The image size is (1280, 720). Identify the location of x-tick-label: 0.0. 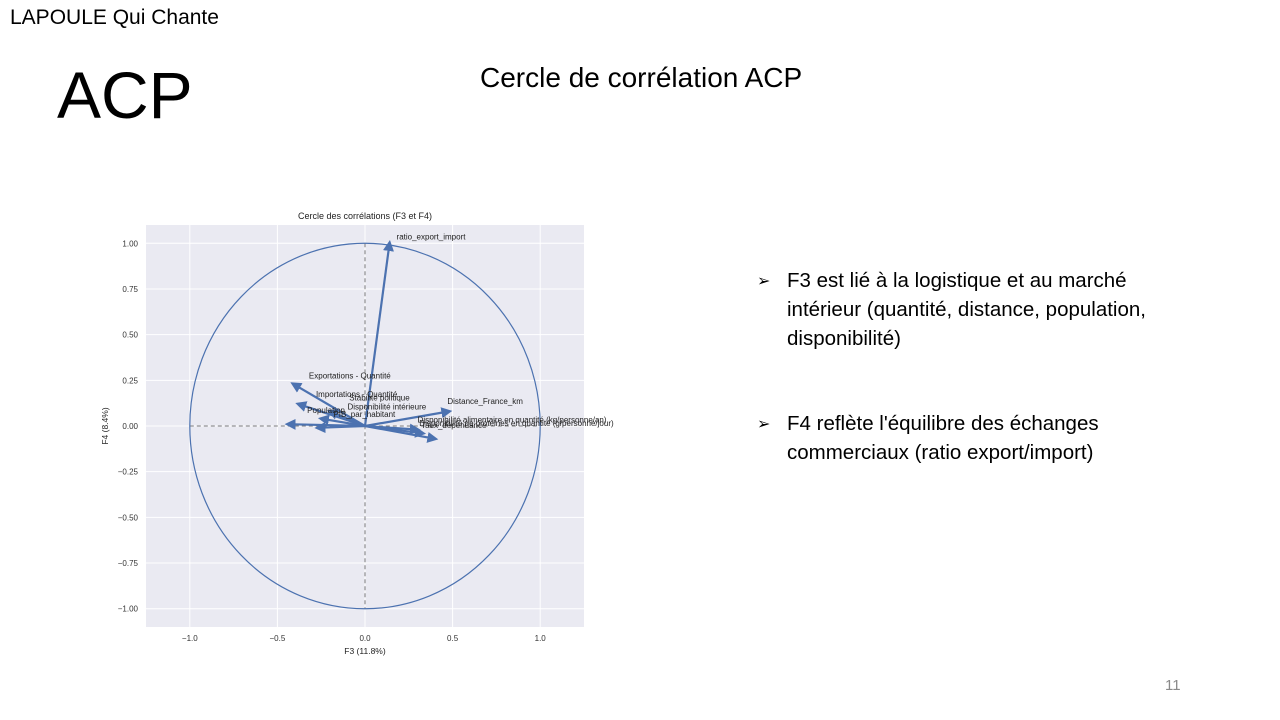
(365, 638).